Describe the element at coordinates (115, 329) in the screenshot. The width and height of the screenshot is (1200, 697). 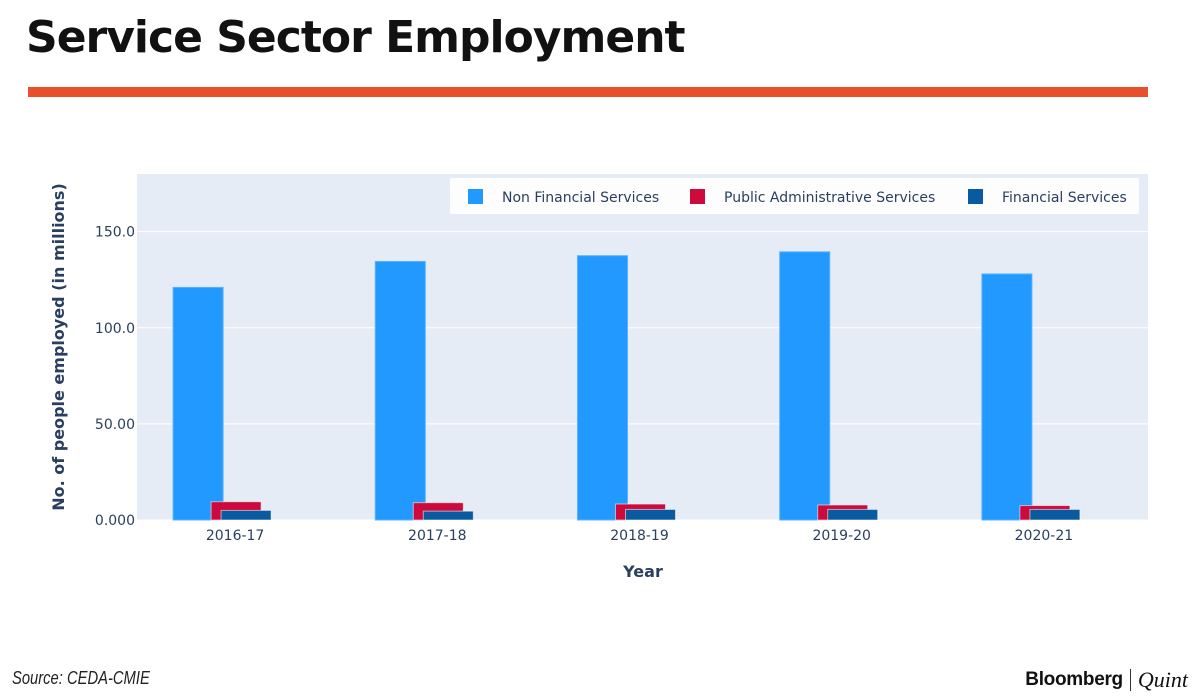
I see `y-tick-label: 100.0` at that location.